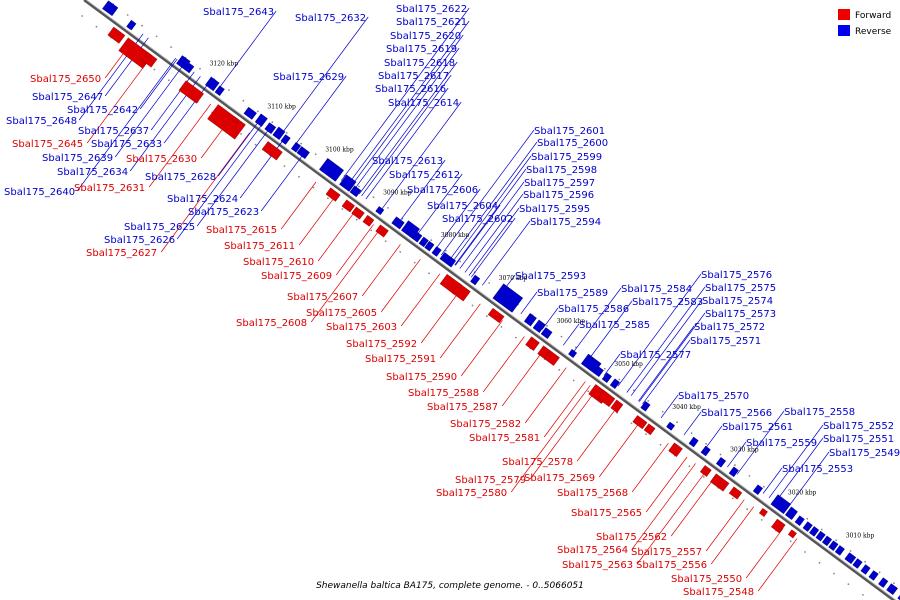  What do you see at coordinates (413, 76) in the screenshot?
I see `reverse-gene-label: Sbal175_2617` at bounding box center [413, 76].